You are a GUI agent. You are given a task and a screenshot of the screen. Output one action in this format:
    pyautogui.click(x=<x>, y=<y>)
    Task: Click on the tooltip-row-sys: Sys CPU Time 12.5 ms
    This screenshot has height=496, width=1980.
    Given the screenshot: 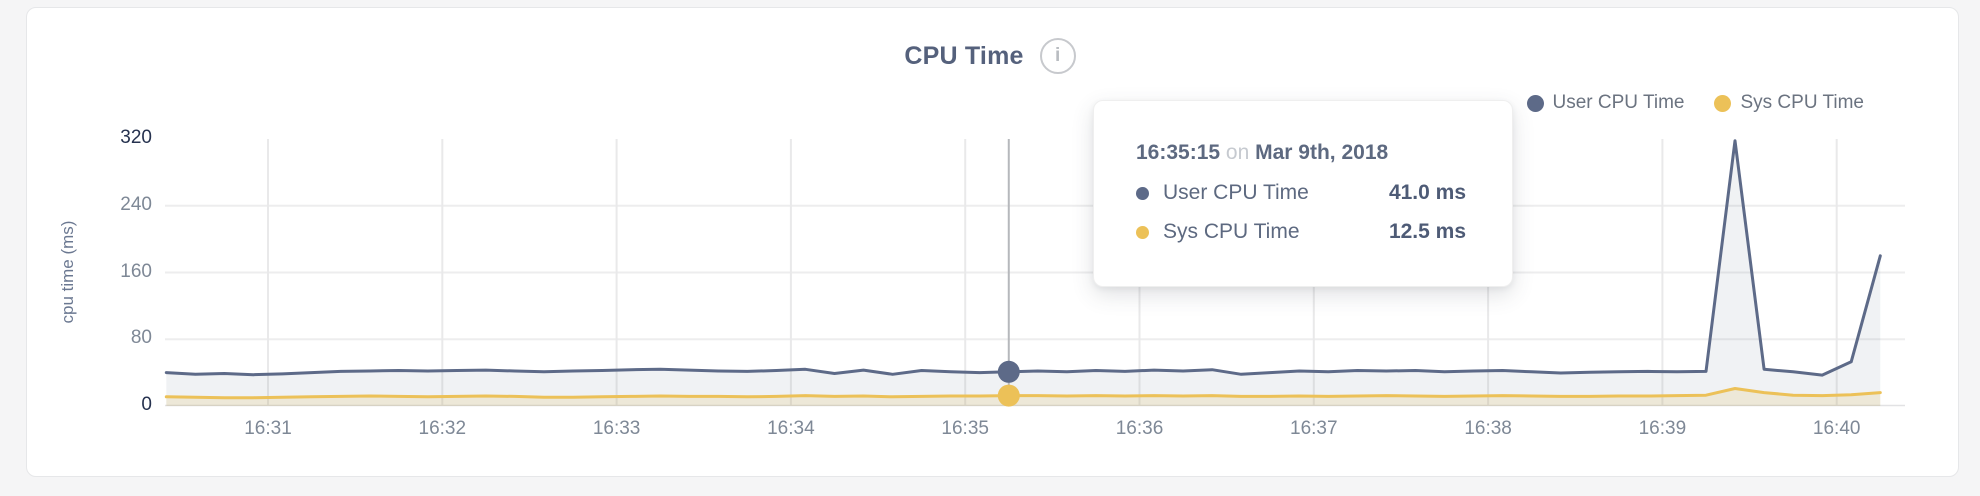 What is the action you would take?
    pyautogui.click(x=1301, y=232)
    